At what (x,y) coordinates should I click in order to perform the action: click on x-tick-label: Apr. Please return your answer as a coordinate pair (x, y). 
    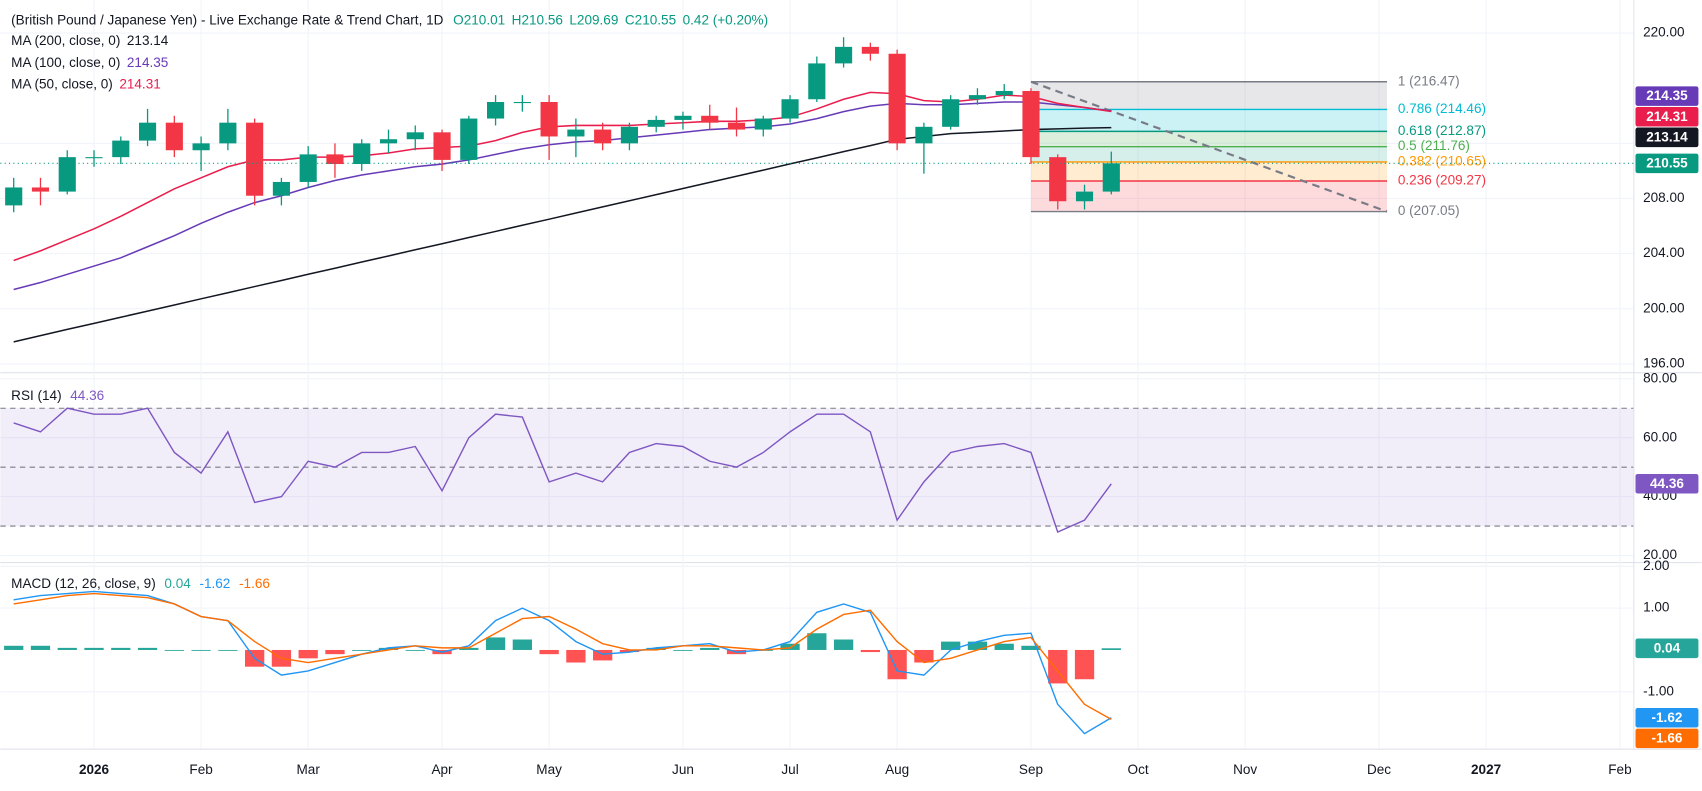
    Looking at the image, I should click on (442, 769).